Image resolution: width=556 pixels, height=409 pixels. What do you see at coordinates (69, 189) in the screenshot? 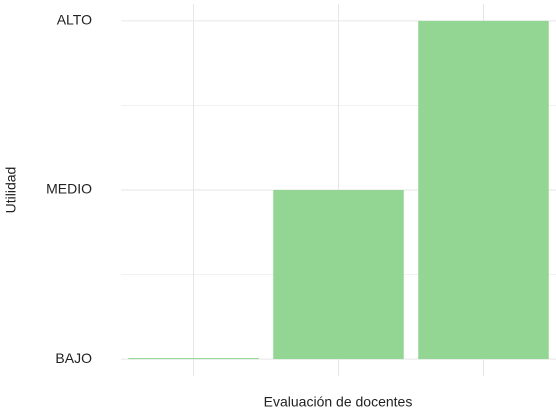
I see `y-tick-label: MEDIO` at bounding box center [69, 189].